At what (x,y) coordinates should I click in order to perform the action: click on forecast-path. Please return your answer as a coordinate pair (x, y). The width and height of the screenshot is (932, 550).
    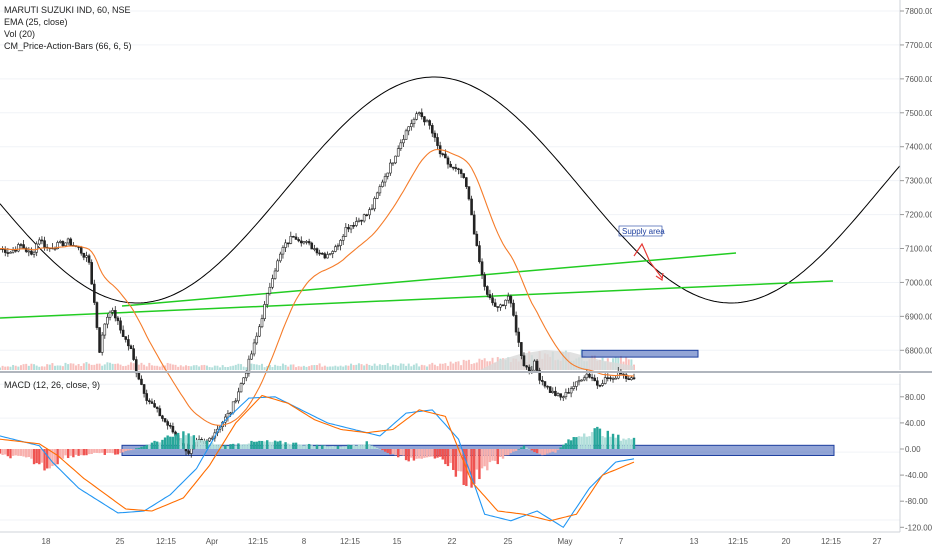
    Looking at the image, I should click on (648, 260).